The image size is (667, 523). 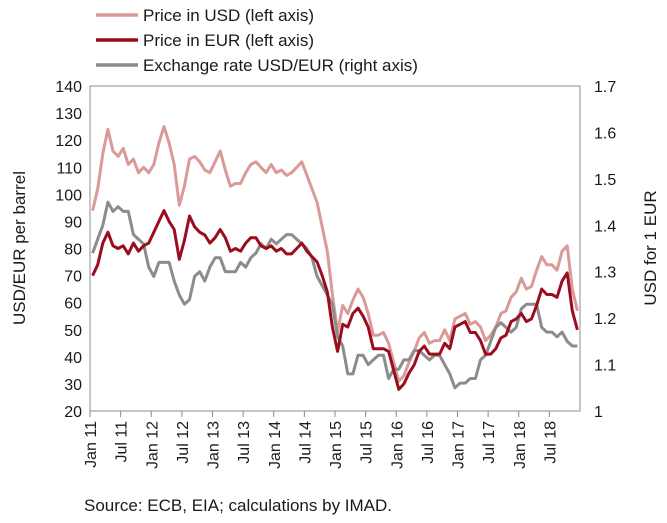 What do you see at coordinates (605, 87) in the screenshot?
I see `y2-tick-label: 1.7` at bounding box center [605, 87].